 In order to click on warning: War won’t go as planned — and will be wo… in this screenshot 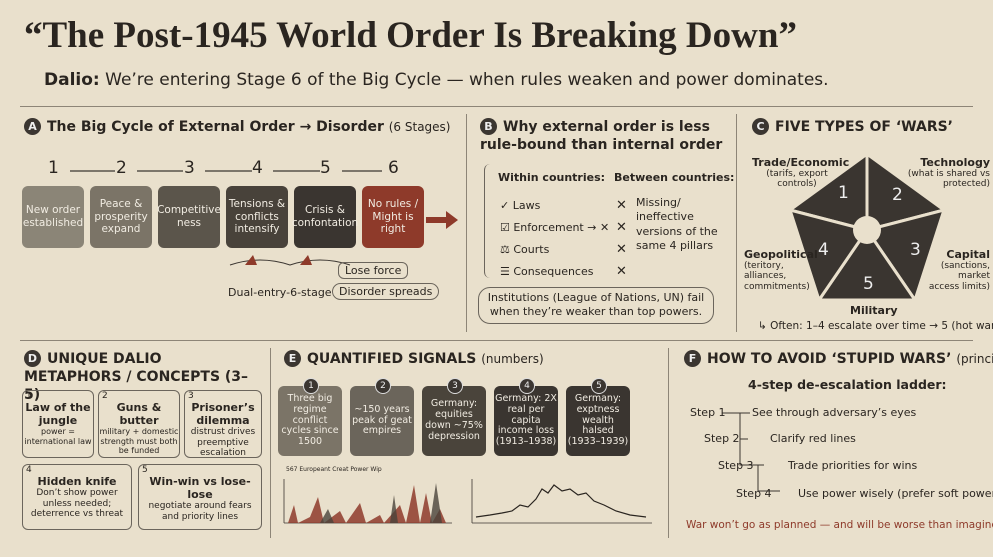, I will do `click(839, 525)`.